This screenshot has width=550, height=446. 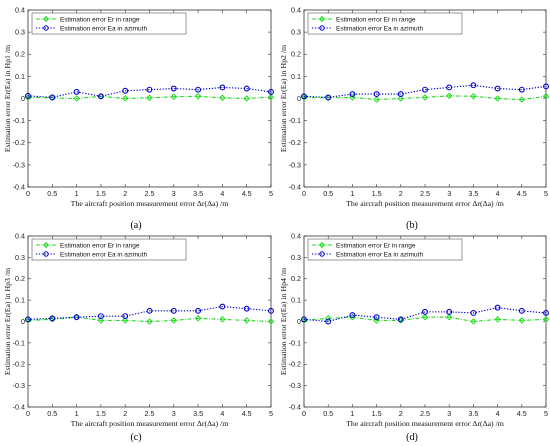 What do you see at coordinates (473, 193) in the screenshot?
I see `x-tick-label: 3.5` at bounding box center [473, 193].